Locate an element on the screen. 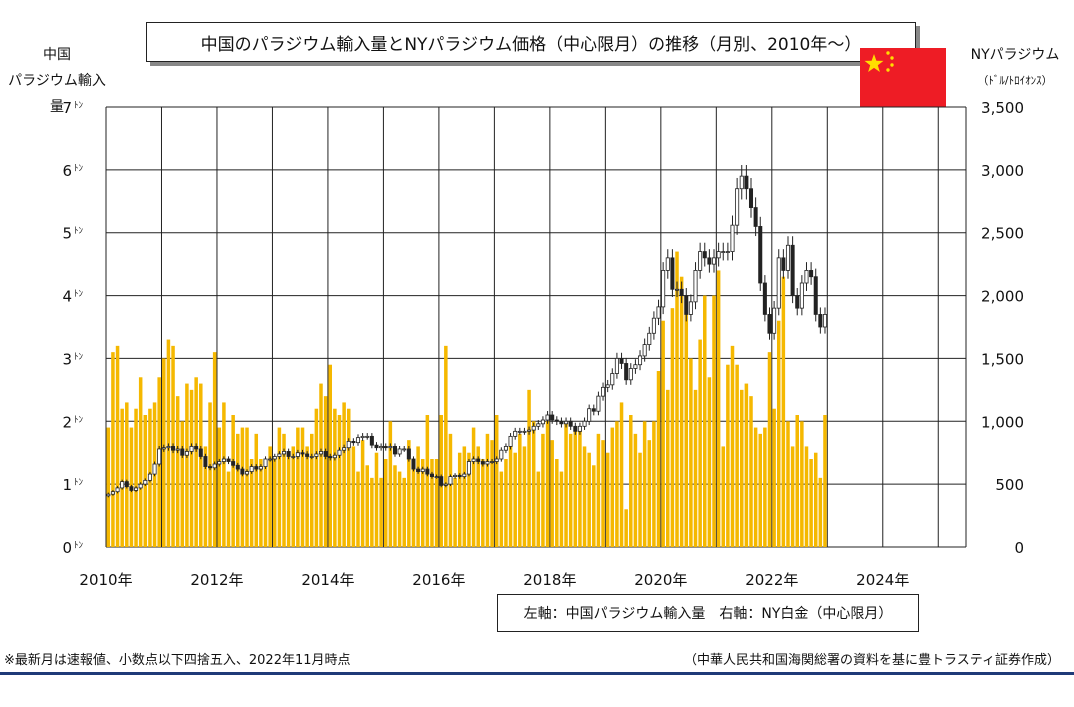 The height and width of the screenshot is (707, 1074). left-axis-title-line1: 中国 is located at coordinates (57, 55).